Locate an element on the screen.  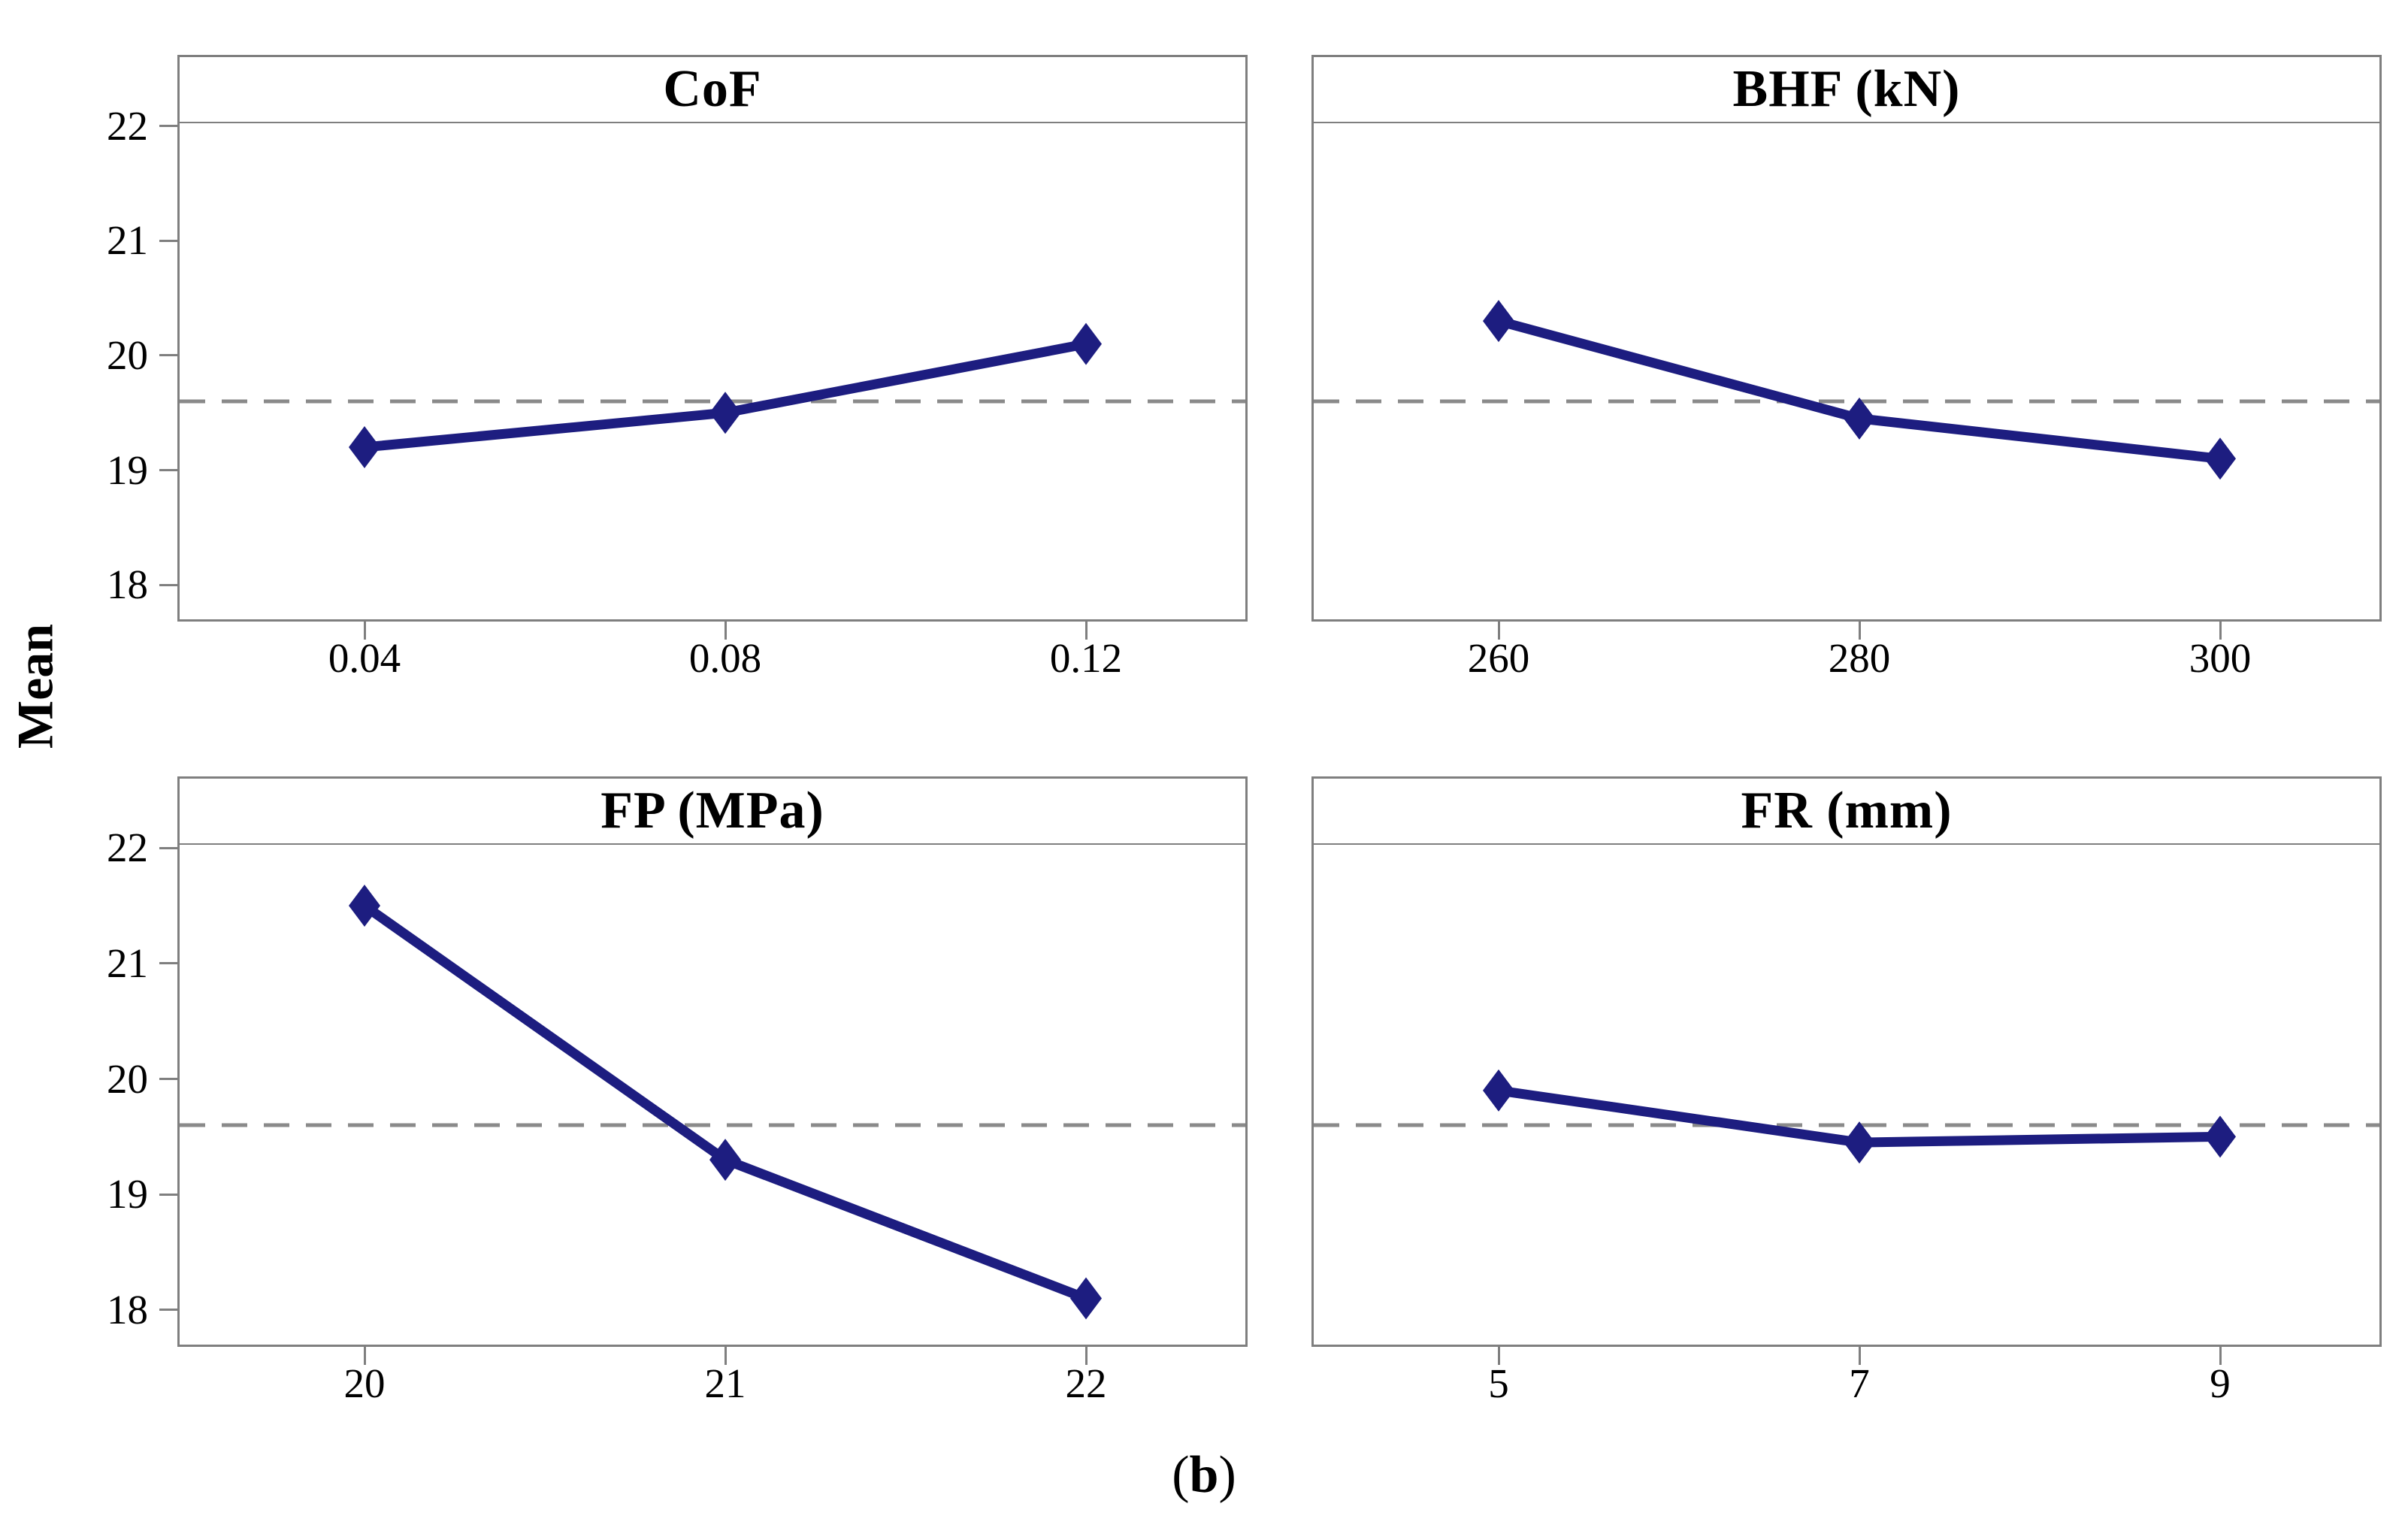
panel-title-band: FR (mm) is located at coordinates (1846, 812).